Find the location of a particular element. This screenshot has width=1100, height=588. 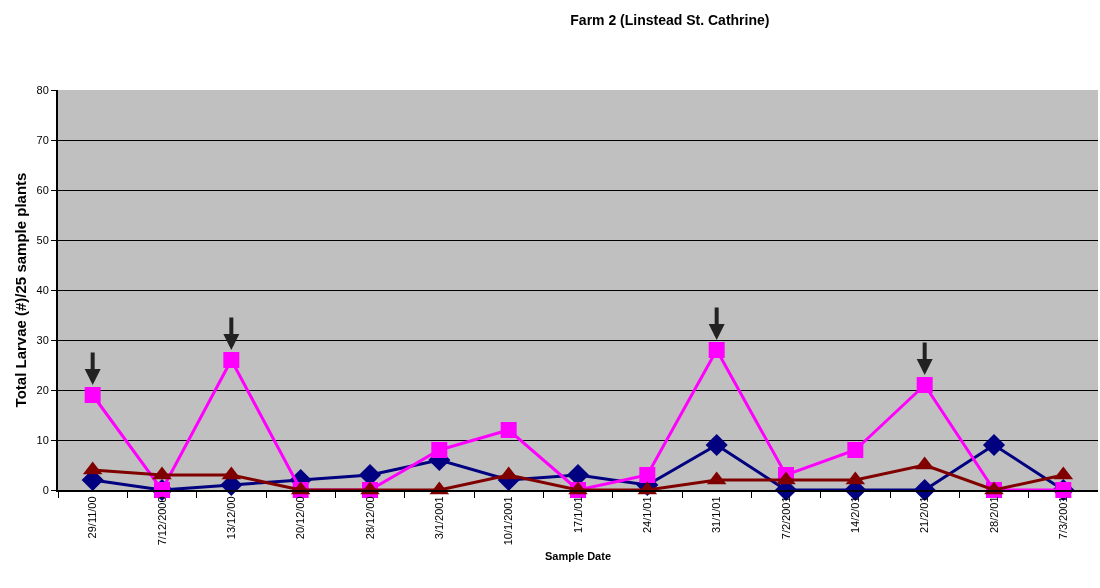

y-tick-label: 30 is located at coordinates (42, 339).